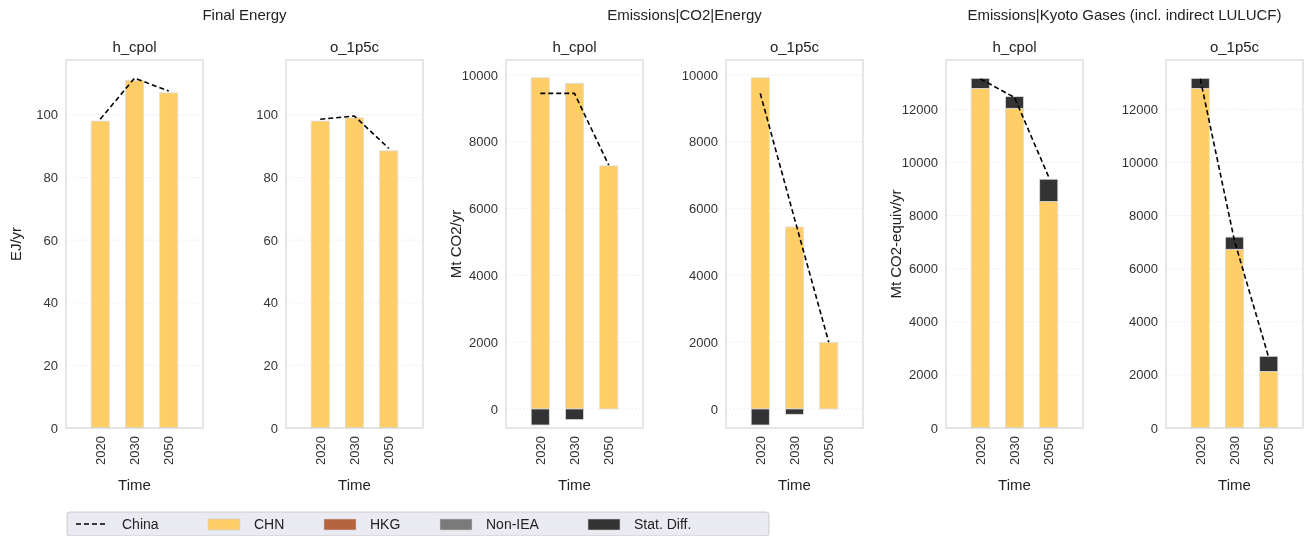 The width and height of the screenshot is (1312, 536). What do you see at coordinates (245, 14) in the screenshot?
I see `text: Final Energy` at bounding box center [245, 14].